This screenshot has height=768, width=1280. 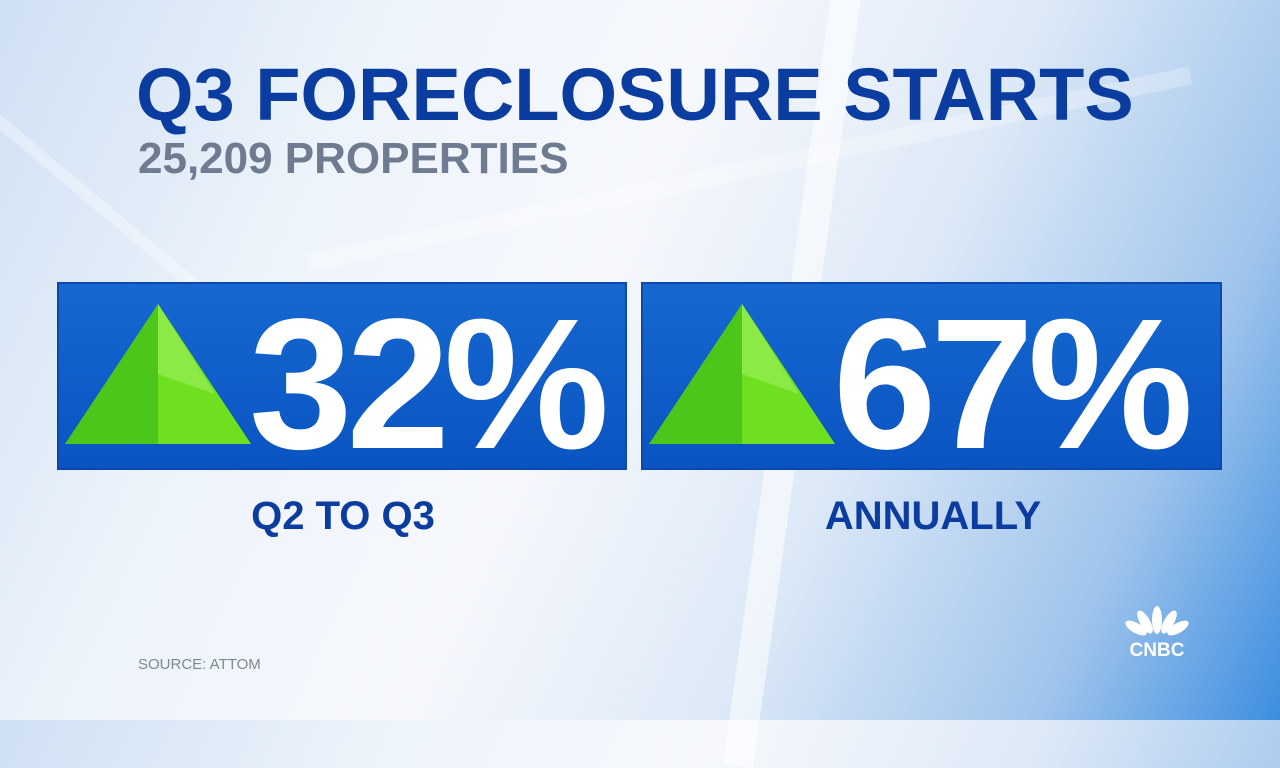 What do you see at coordinates (635, 94) in the screenshot?
I see `headline: Q3 FORECLOSURE STARTS` at bounding box center [635, 94].